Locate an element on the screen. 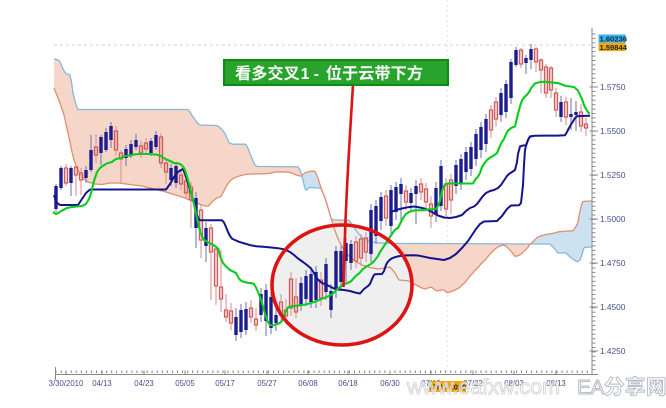 This screenshot has height=408, width=666. svg-text: 07/15 2010 is located at coordinates (448, 387).